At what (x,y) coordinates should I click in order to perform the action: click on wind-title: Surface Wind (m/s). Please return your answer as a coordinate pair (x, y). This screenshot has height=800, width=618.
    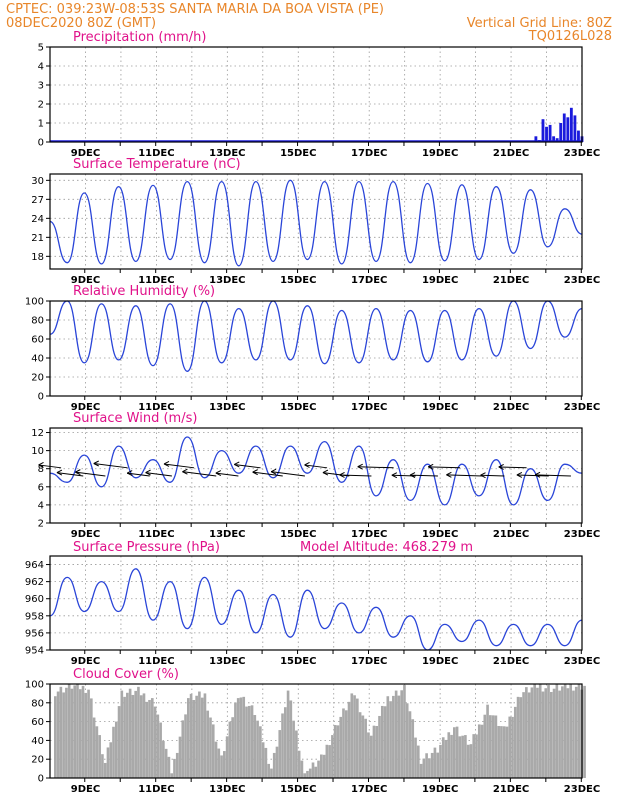
    Looking at the image, I should click on (135, 418).